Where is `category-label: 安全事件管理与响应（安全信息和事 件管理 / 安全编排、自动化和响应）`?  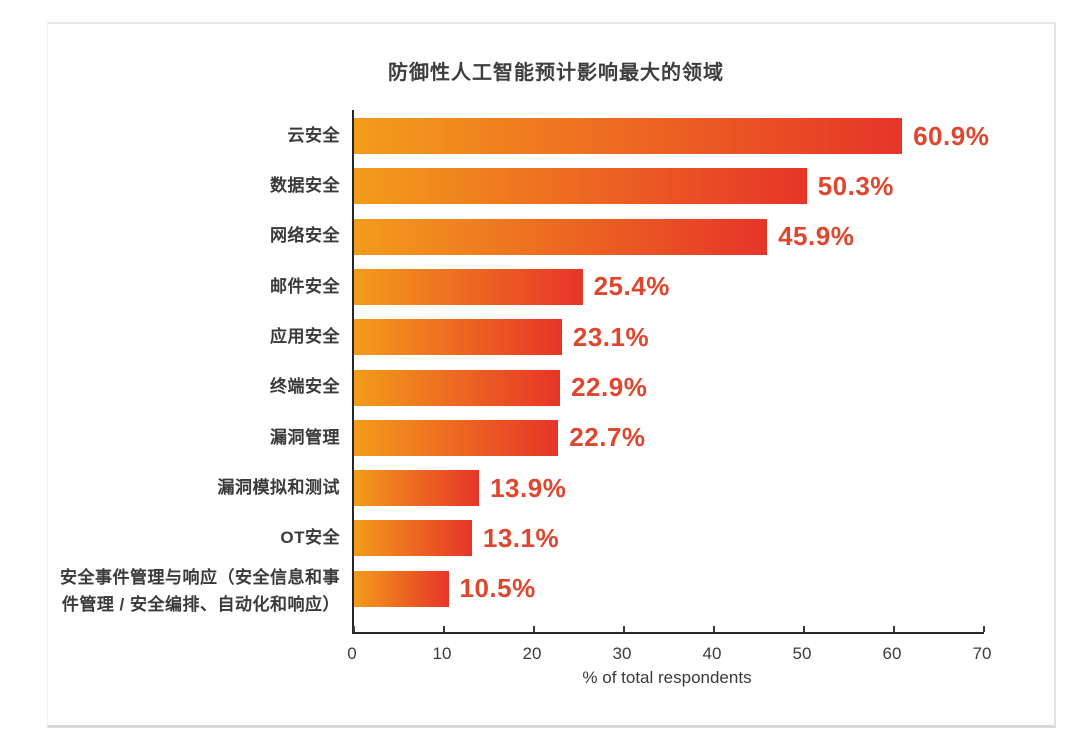
category-label: 安全事件管理与响应（安全信息和事 件管理 / 安全编排、自动化和响应） is located at coordinates (200, 591).